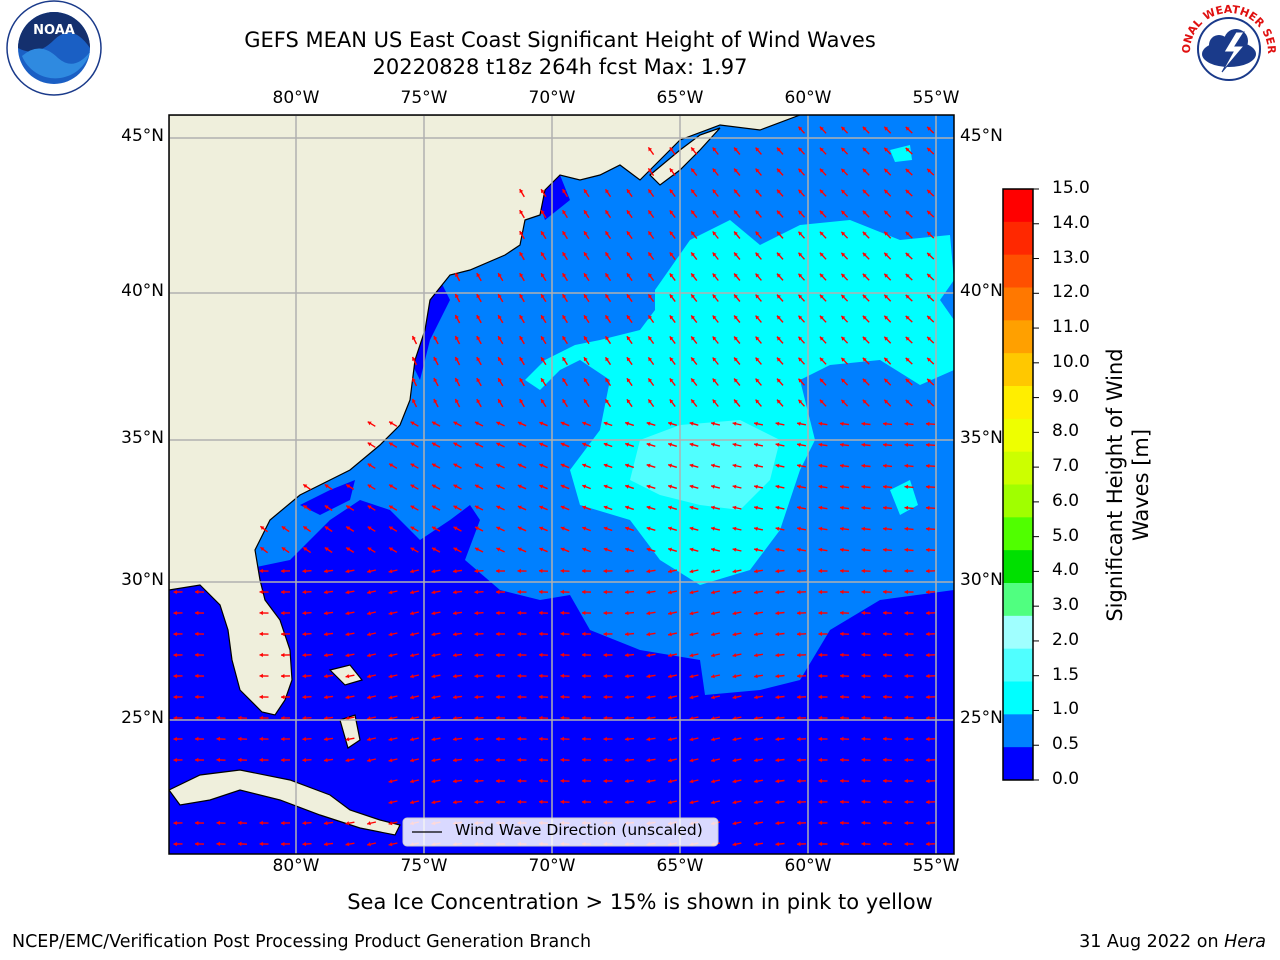 The width and height of the screenshot is (1280, 960). I want to click on lon-tick-bottom: 55°W, so click(936, 866).